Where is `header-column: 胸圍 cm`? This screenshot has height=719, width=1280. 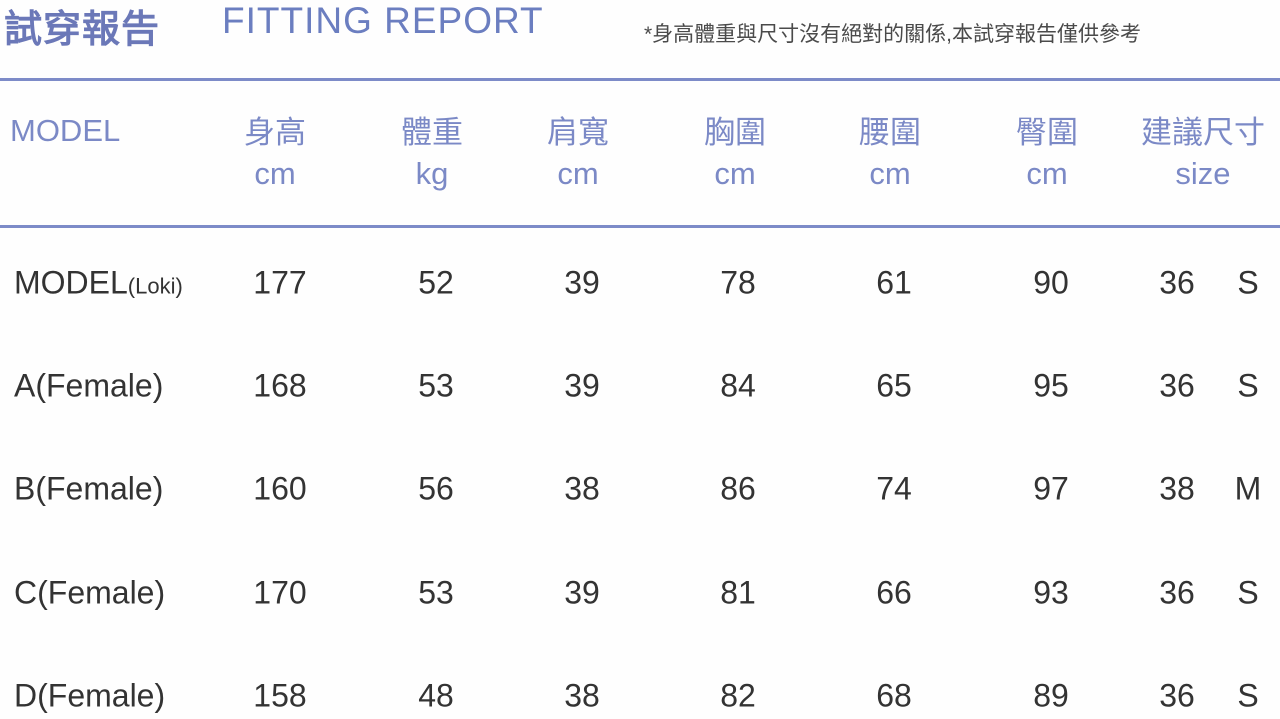
header-column: 胸圍 cm is located at coordinates (735, 153).